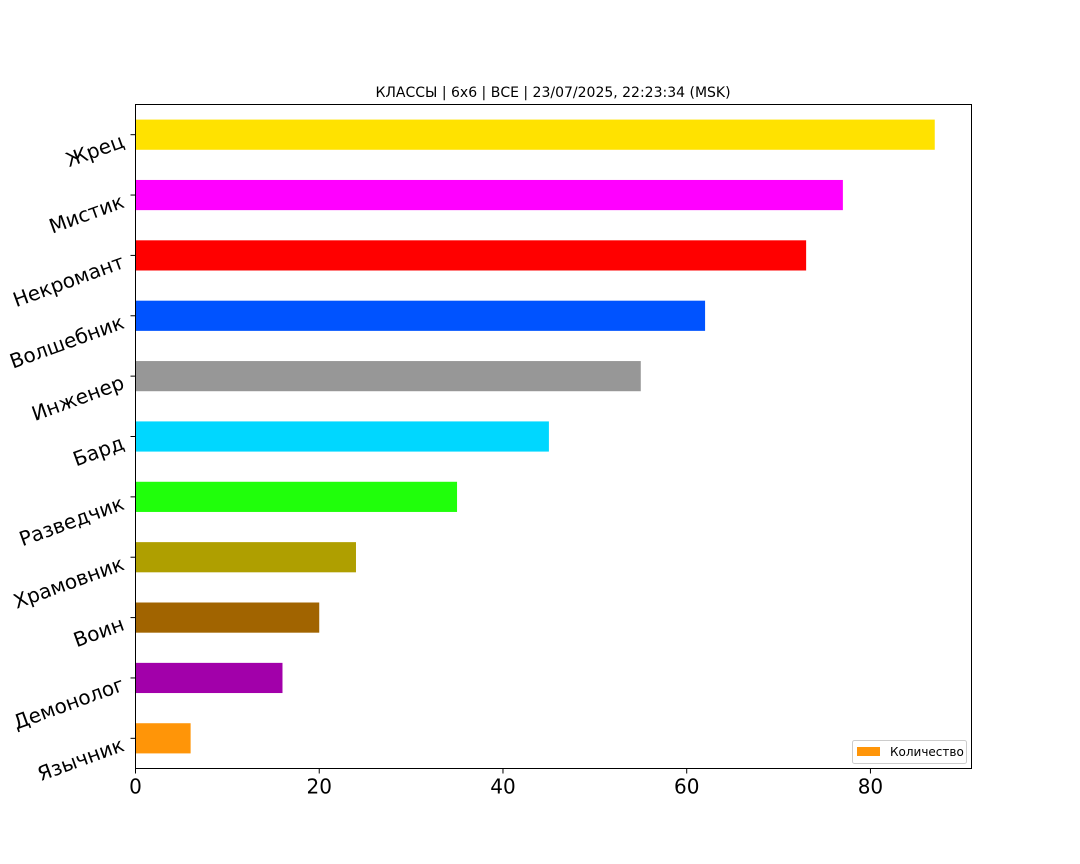 The image size is (1080, 864). Describe the element at coordinates (68, 703) in the screenshot. I see `y-tick-label: Демонолог` at that location.